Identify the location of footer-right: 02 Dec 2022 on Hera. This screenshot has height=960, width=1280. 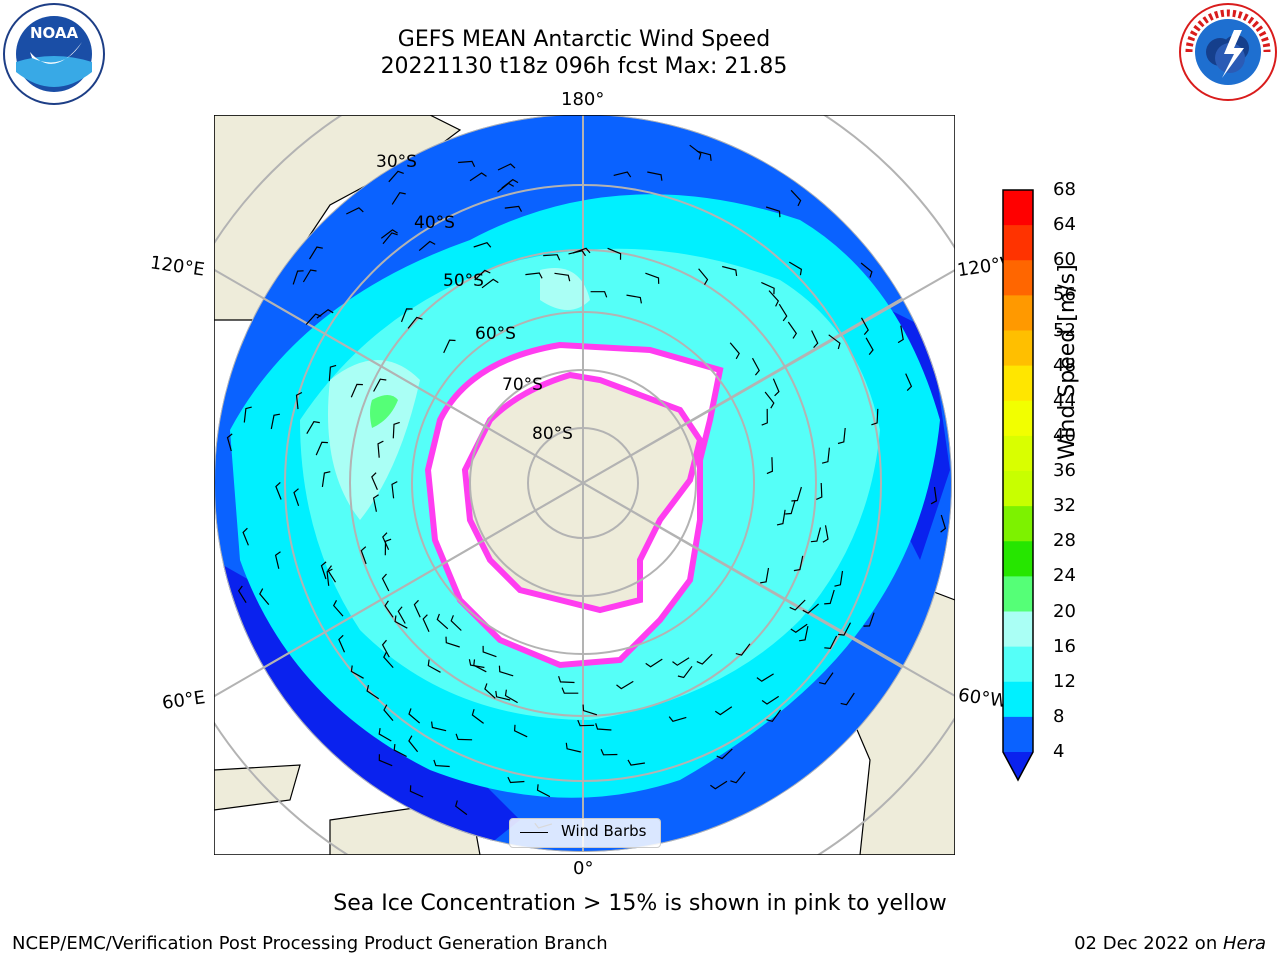
(1170, 943).